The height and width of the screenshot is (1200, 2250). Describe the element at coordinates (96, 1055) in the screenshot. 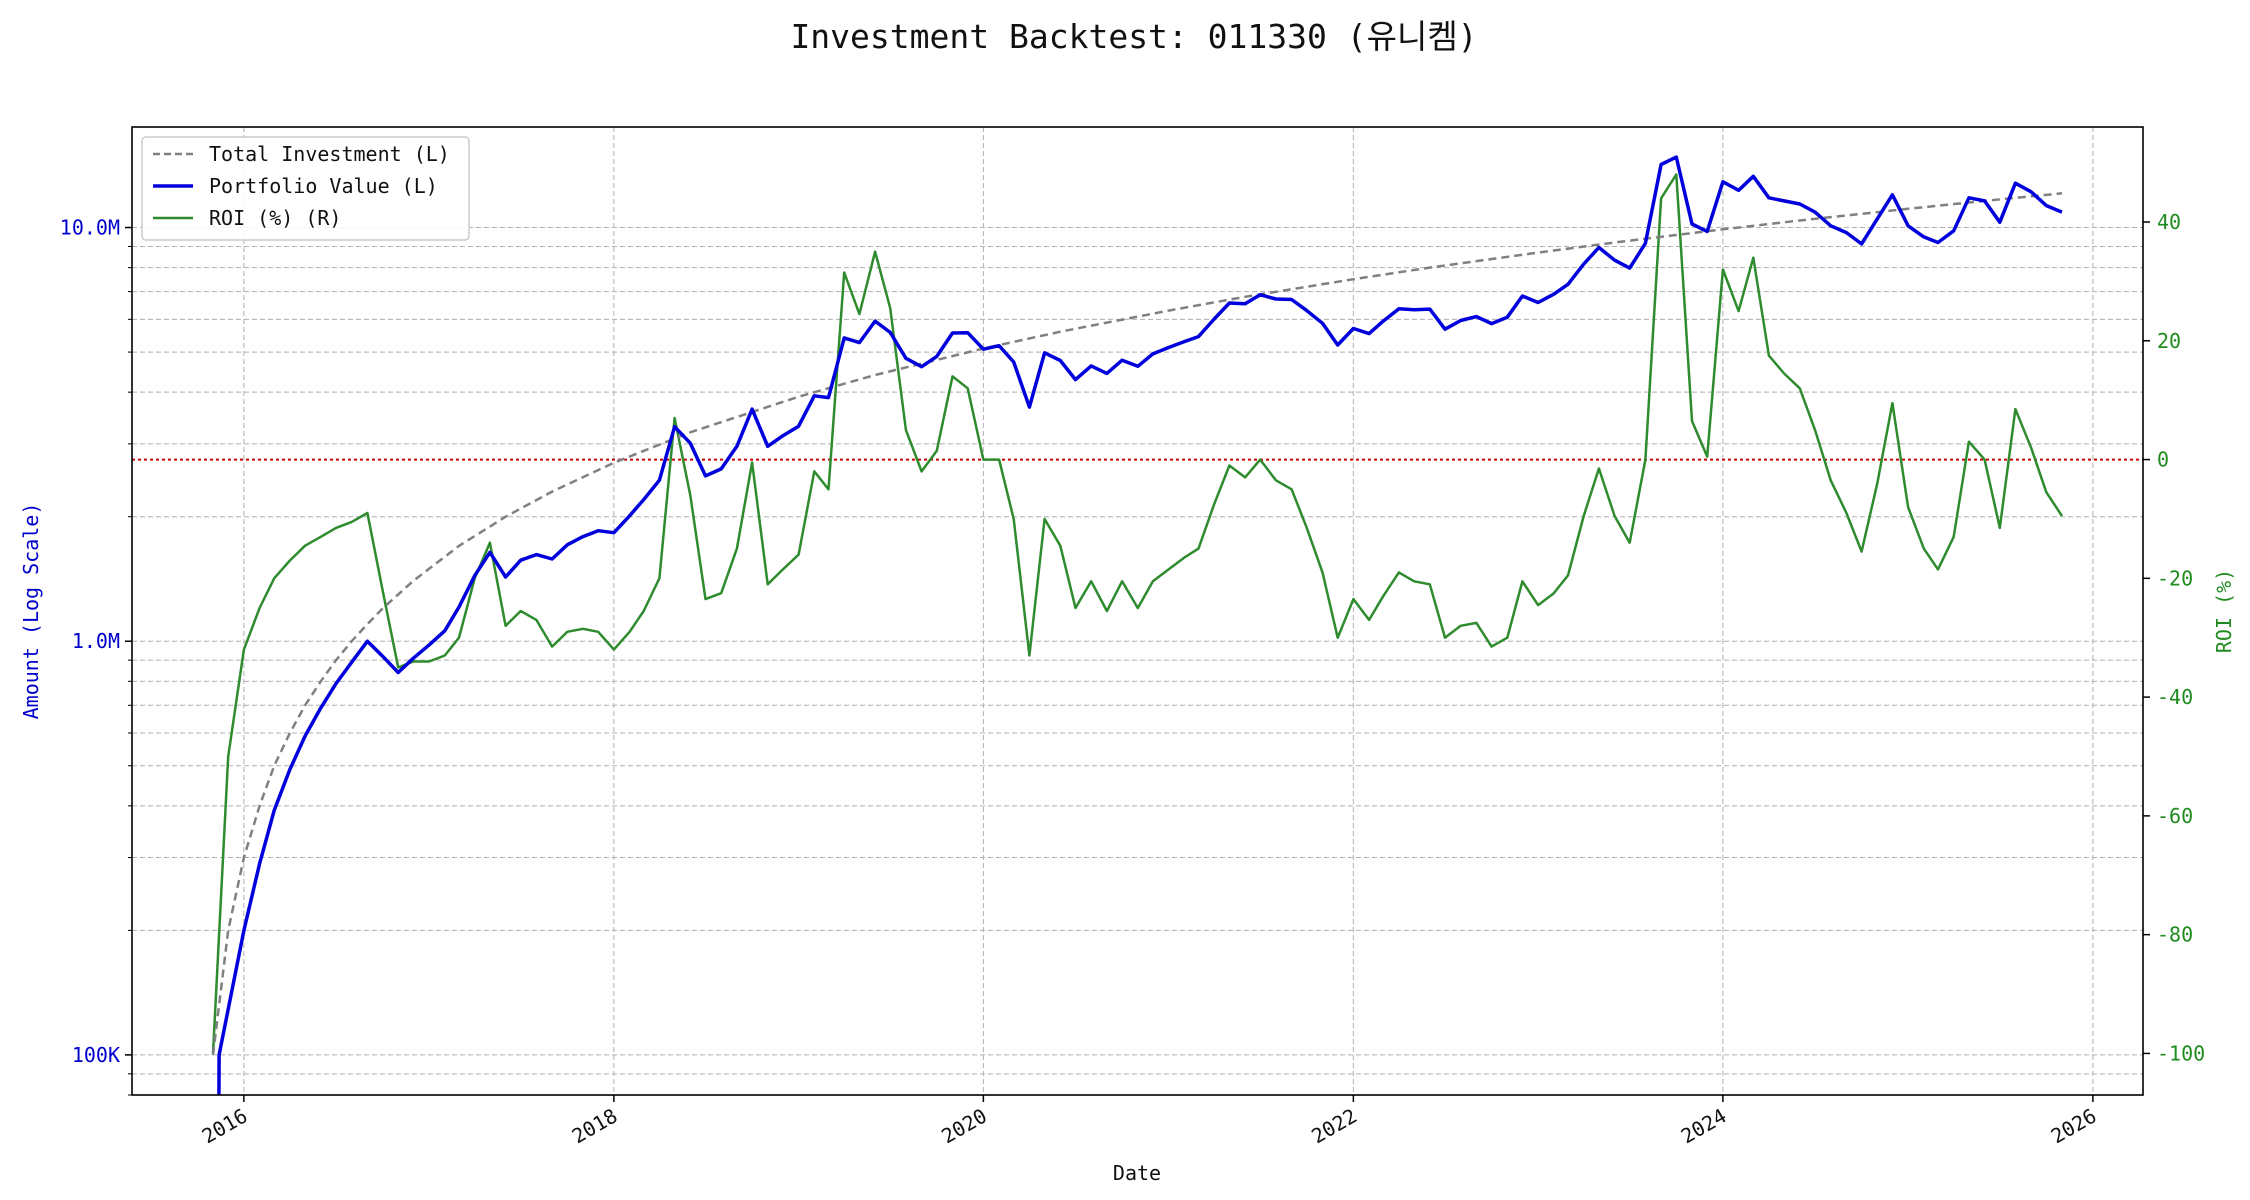

I see `left-tick-label: 100K` at that location.